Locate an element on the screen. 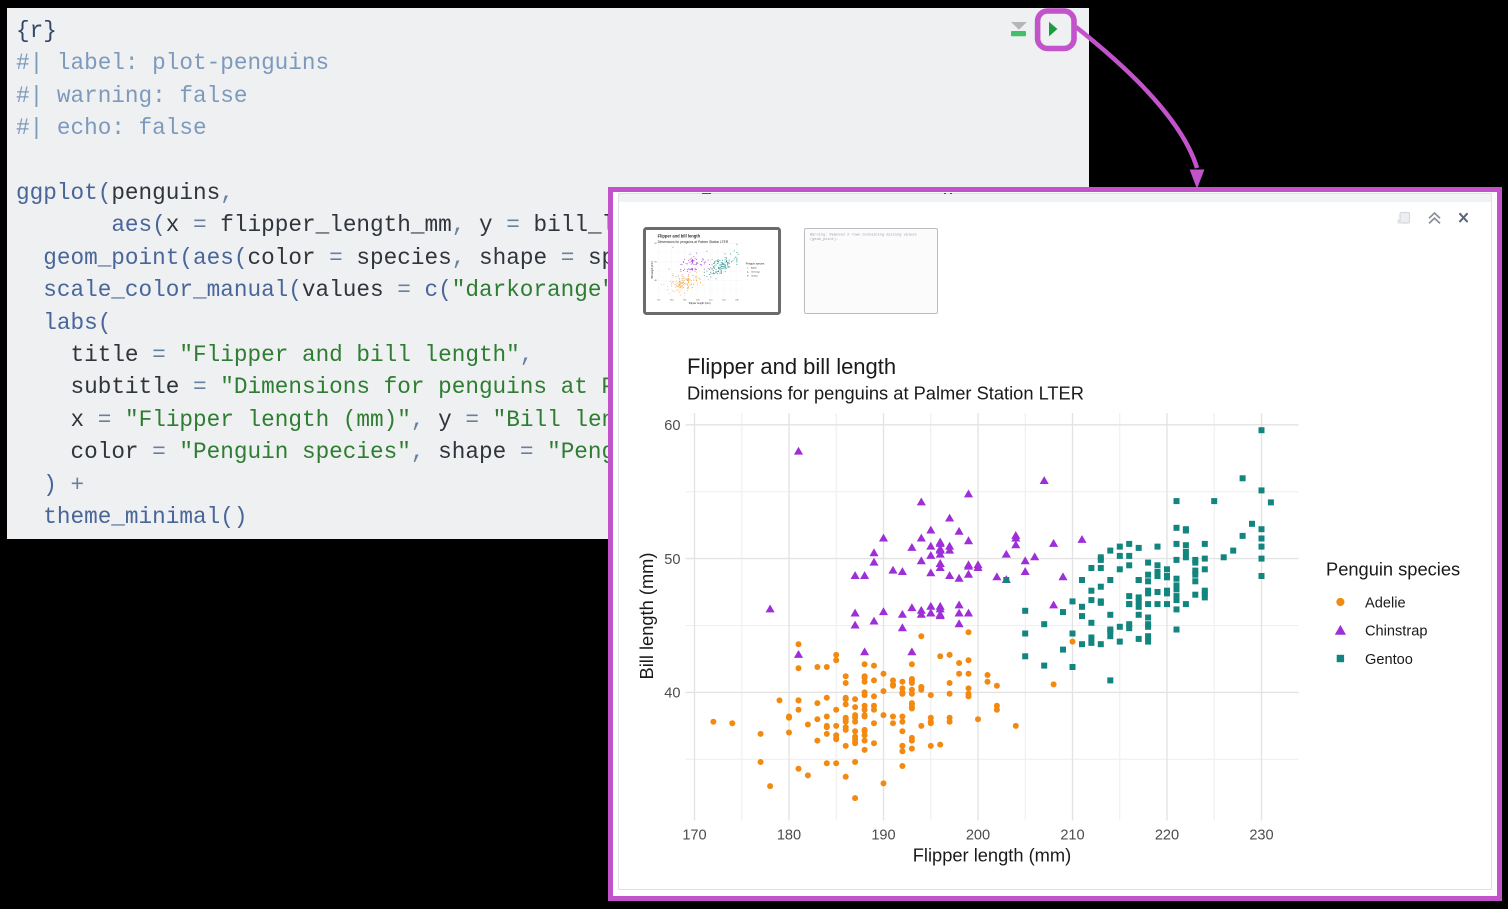 Image resolution: width=1508 pixels, height=909 pixels. svg-text: Adelie is located at coordinates (1385, 603).